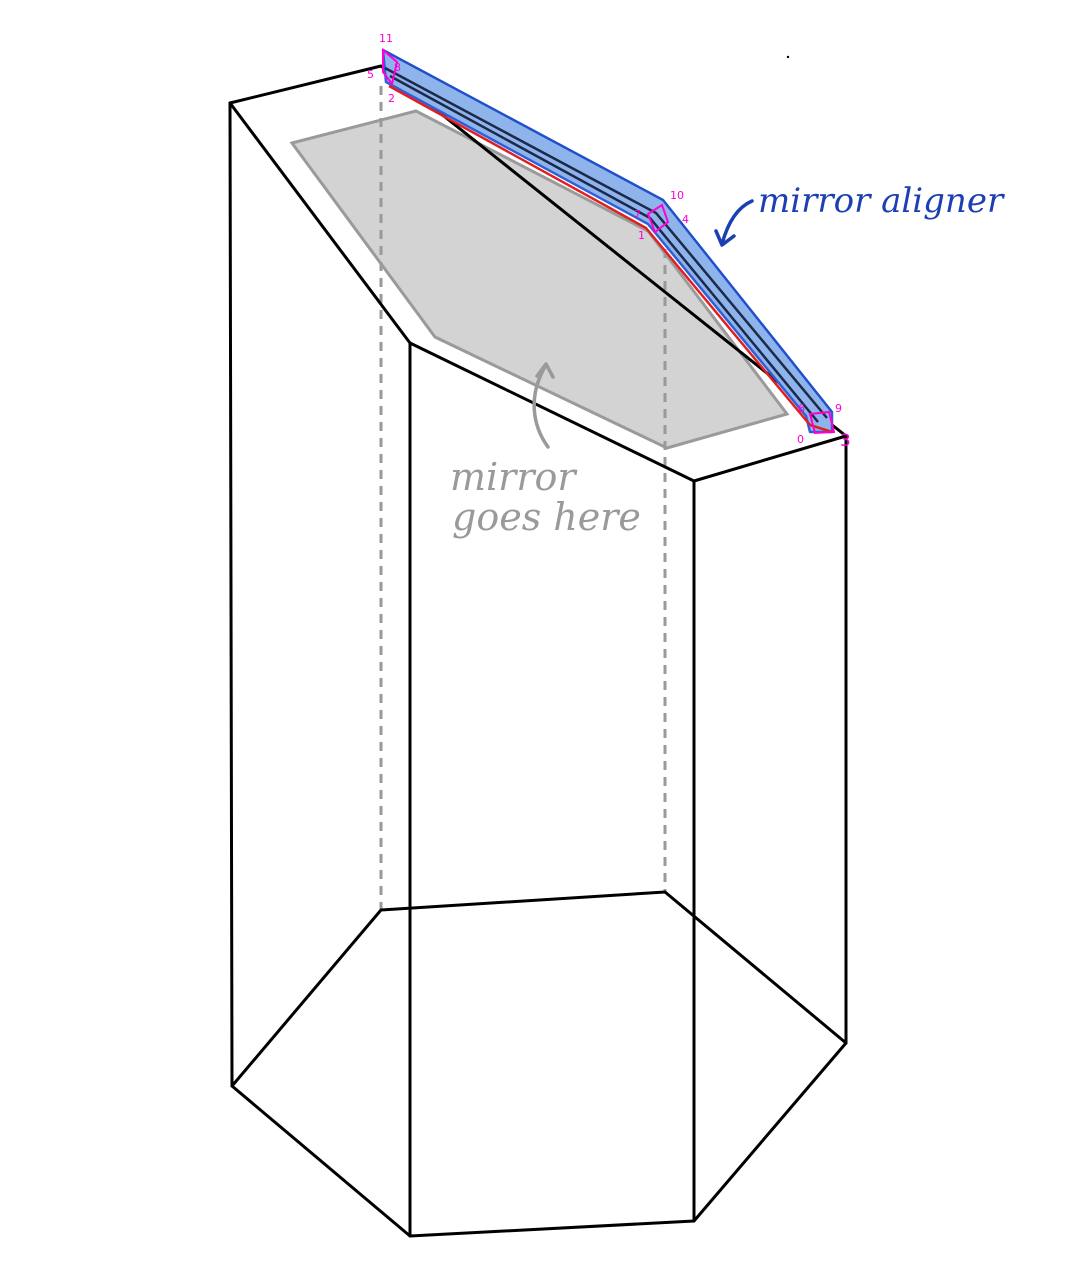 Image resolution: width=1088 pixels, height=1280 pixels. What do you see at coordinates (390, 67) in the screenshot?
I see `vertex-marker-left` at bounding box center [390, 67].